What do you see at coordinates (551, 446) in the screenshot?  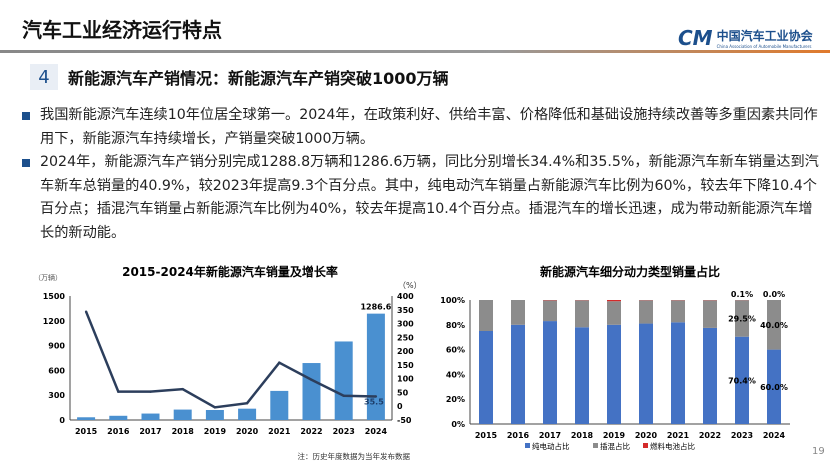 I see `legend-label: 纯电动占比` at bounding box center [551, 446].